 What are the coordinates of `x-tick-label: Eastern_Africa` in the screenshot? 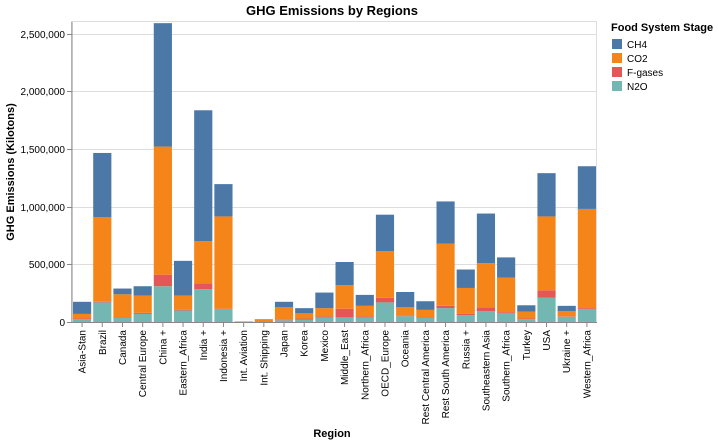 It's located at (184, 363).